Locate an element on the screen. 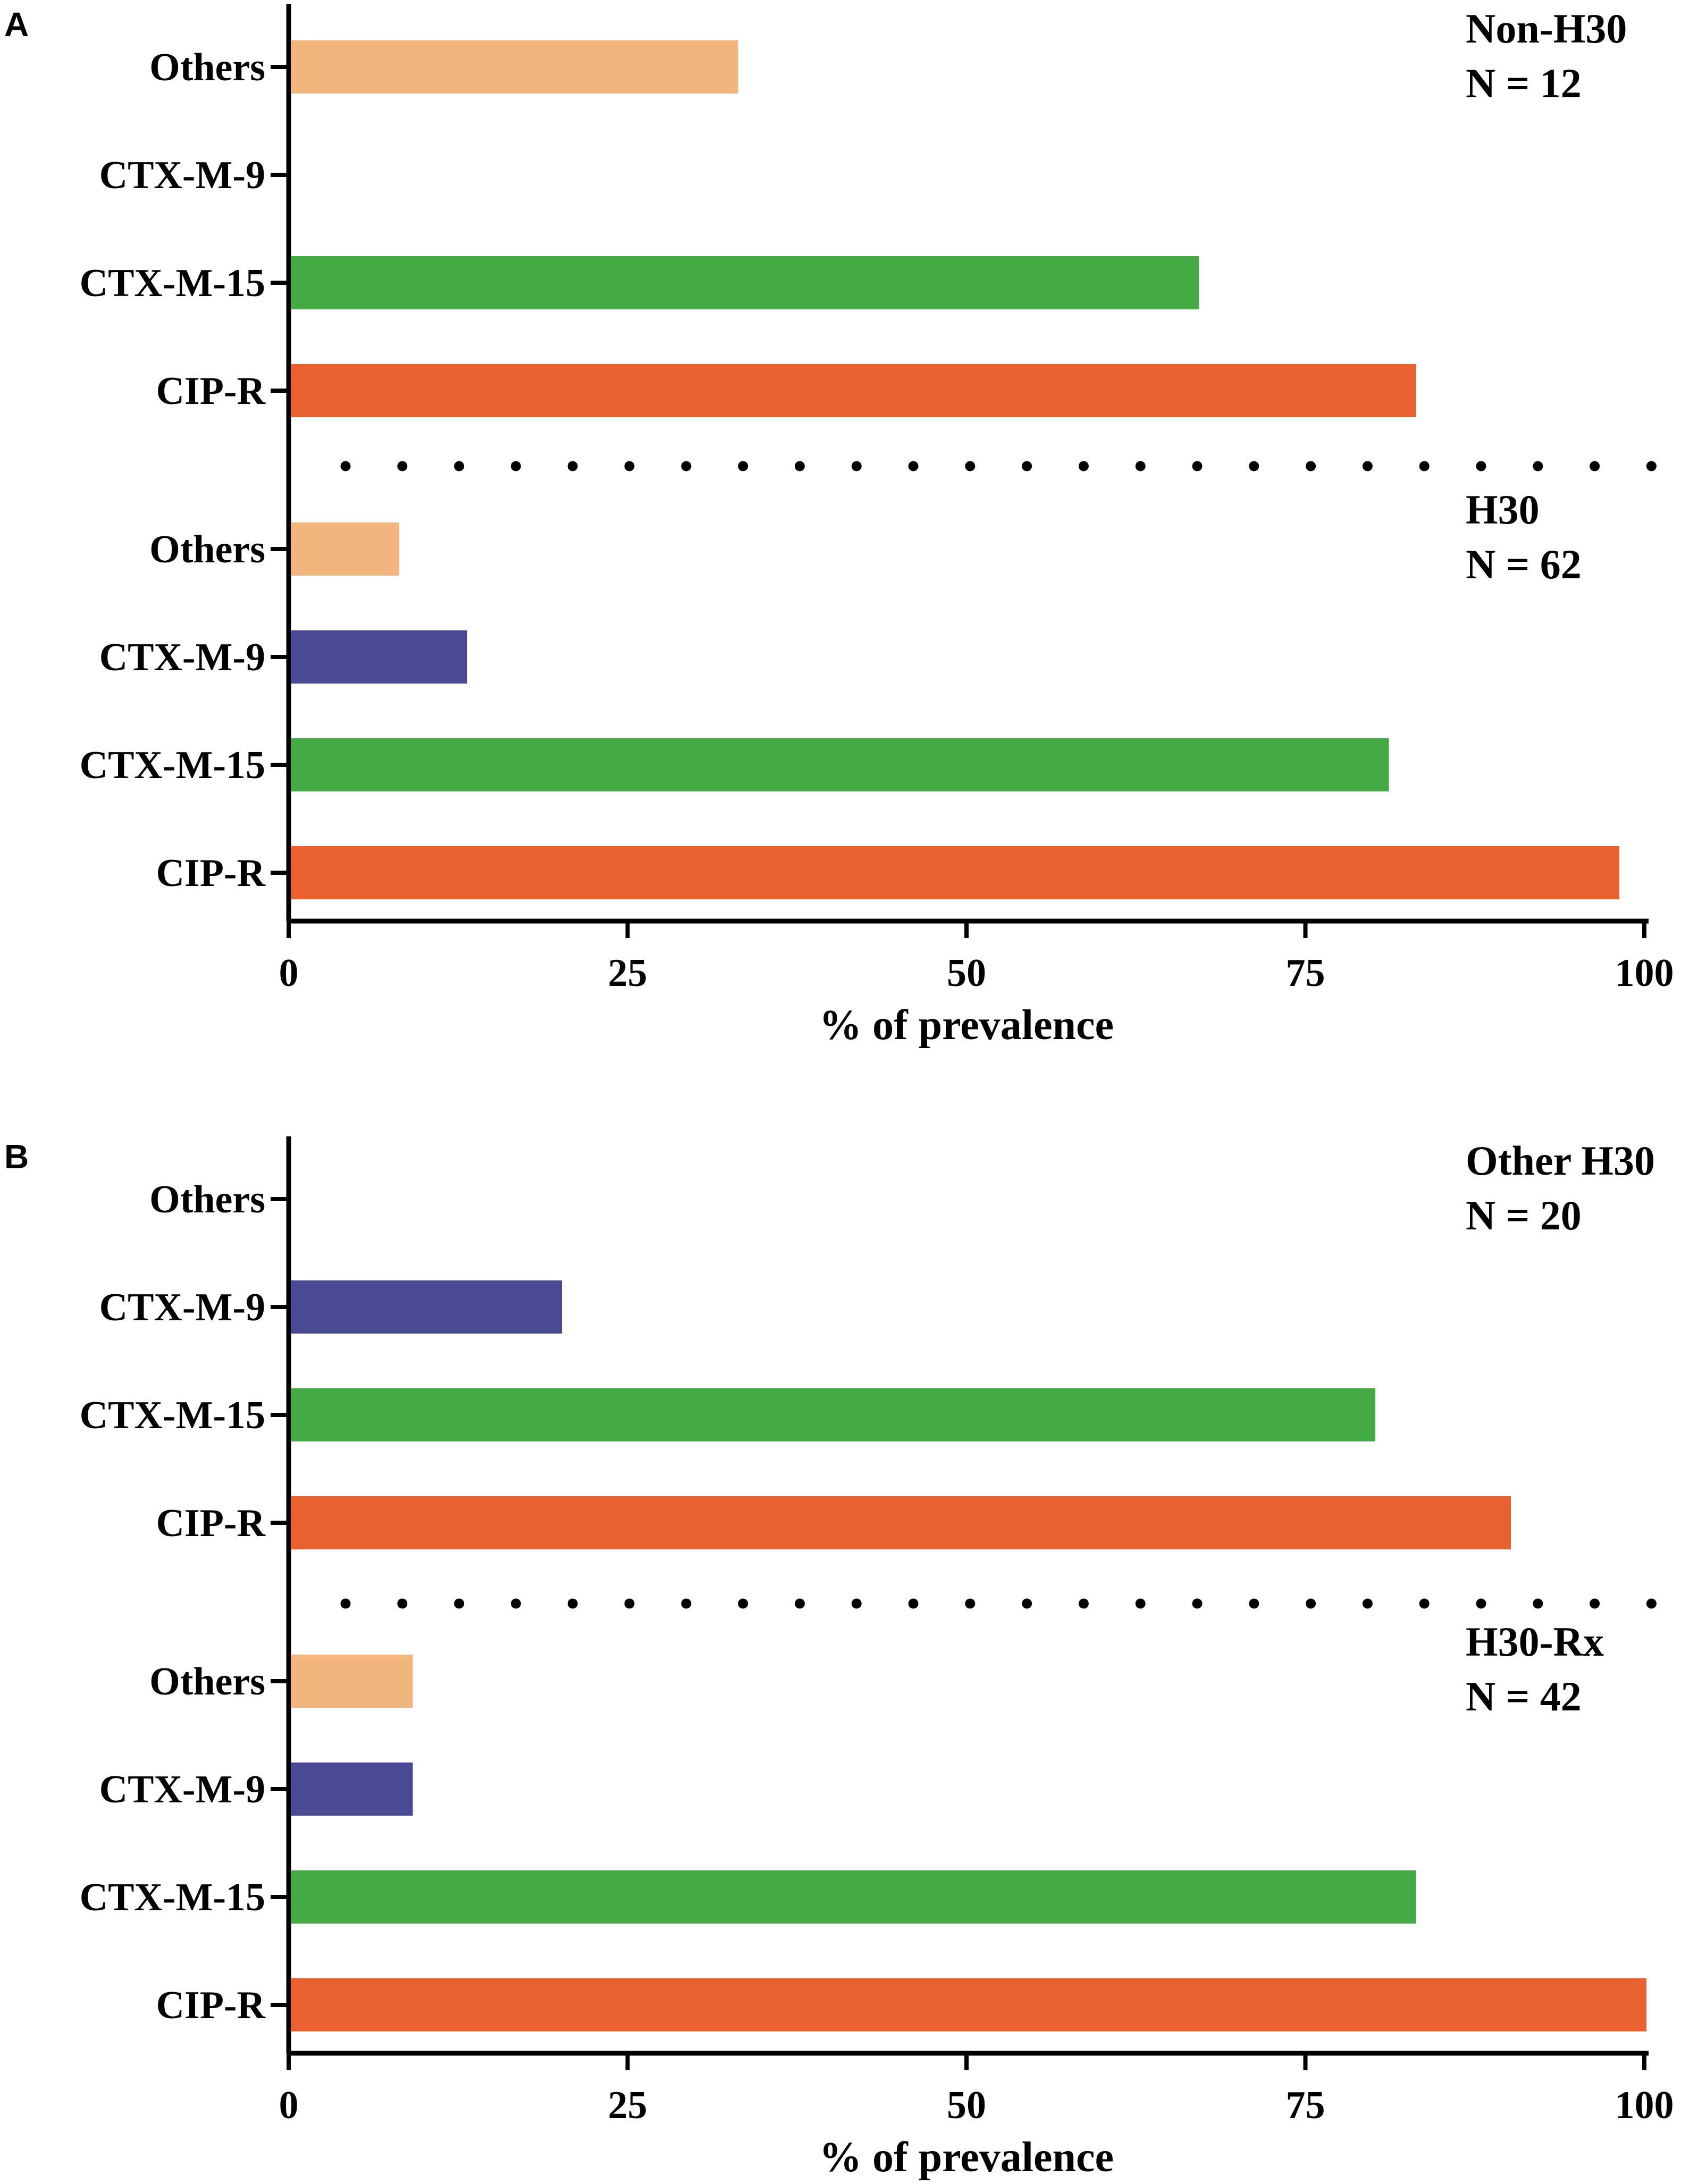 This screenshot has height=2184, width=1681. group-name-label: Other H30 is located at coordinates (1560, 1160).